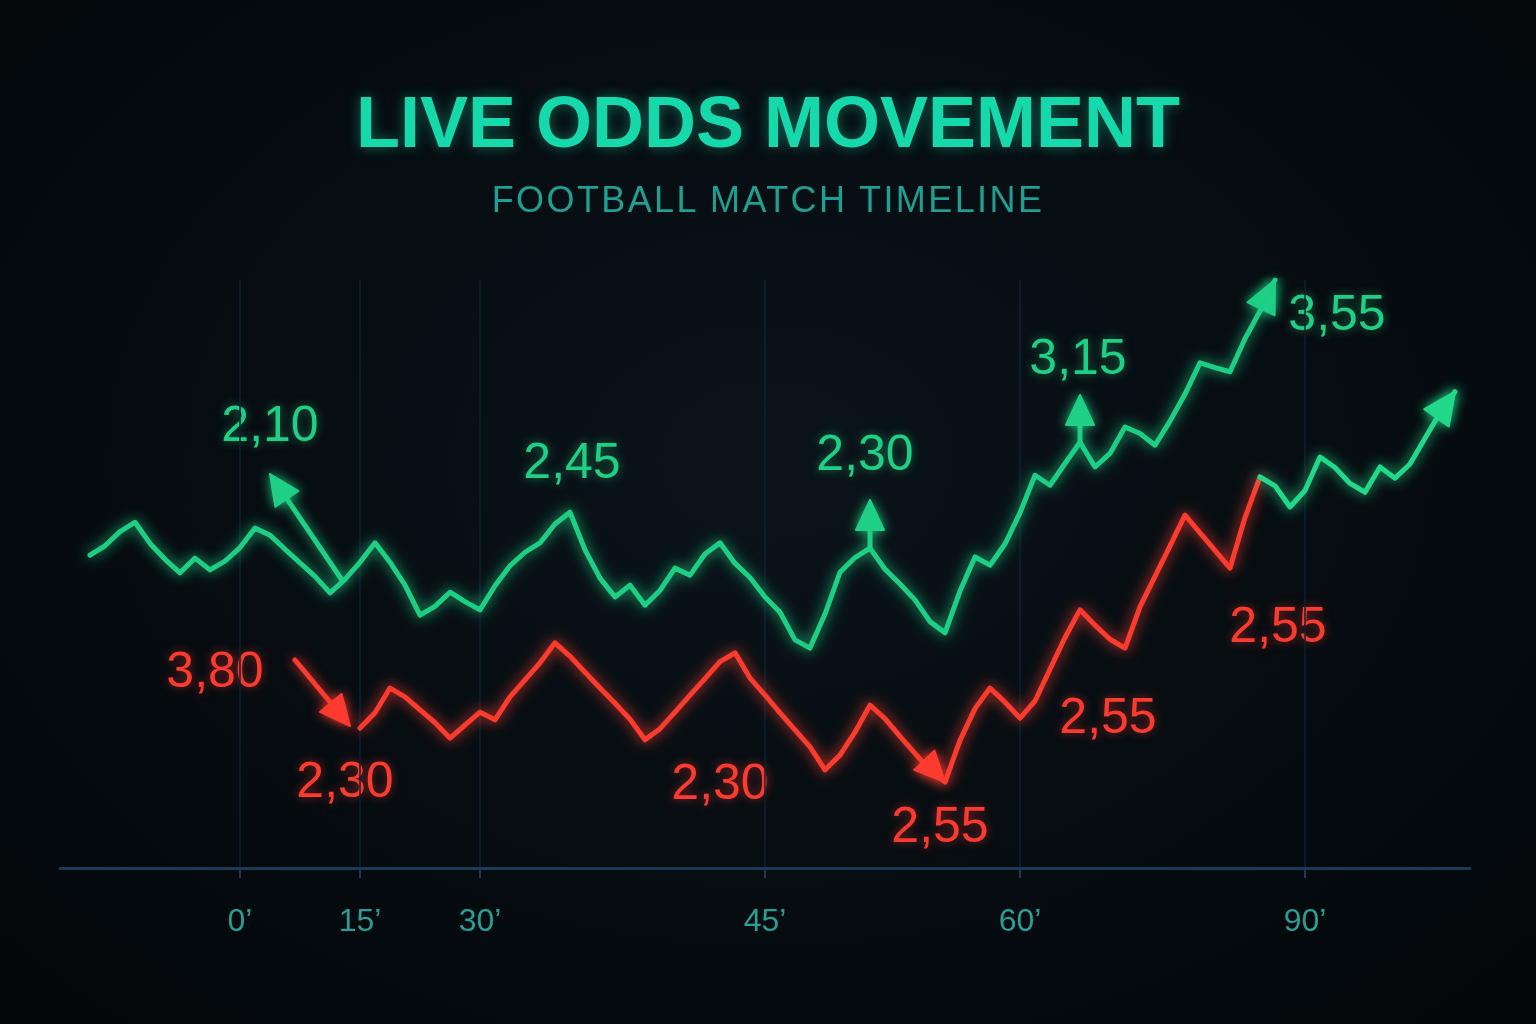 The image size is (1536, 1024). What do you see at coordinates (215, 670) in the screenshot?
I see `annotation: 3,80` at bounding box center [215, 670].